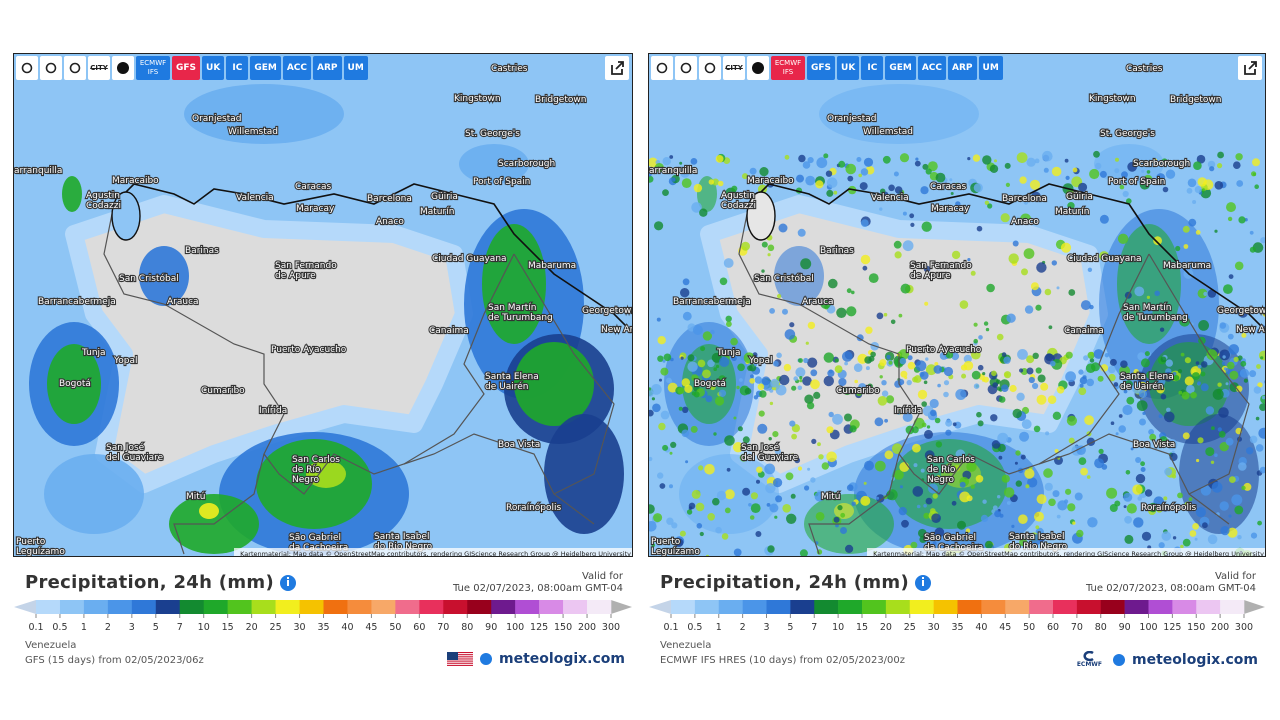 The image size is (1280, 720). What do you see at coordinates (315, 538) in the screenshot?
I see `place-label-line: São Gabriel` at bounding box center [315, 538].